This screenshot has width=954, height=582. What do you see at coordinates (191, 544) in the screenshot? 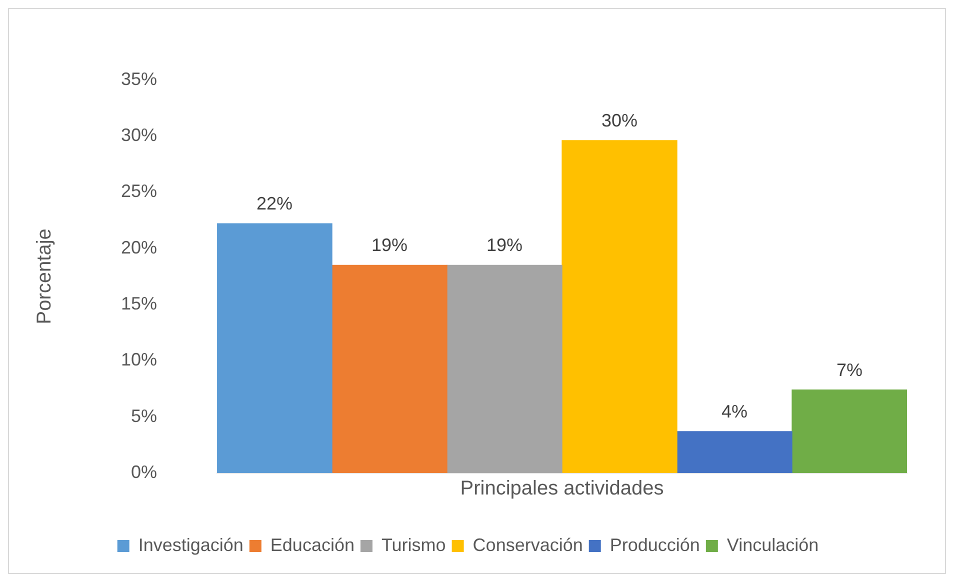
I see `legend-label: Investigación` at bounding box center [191, 544].